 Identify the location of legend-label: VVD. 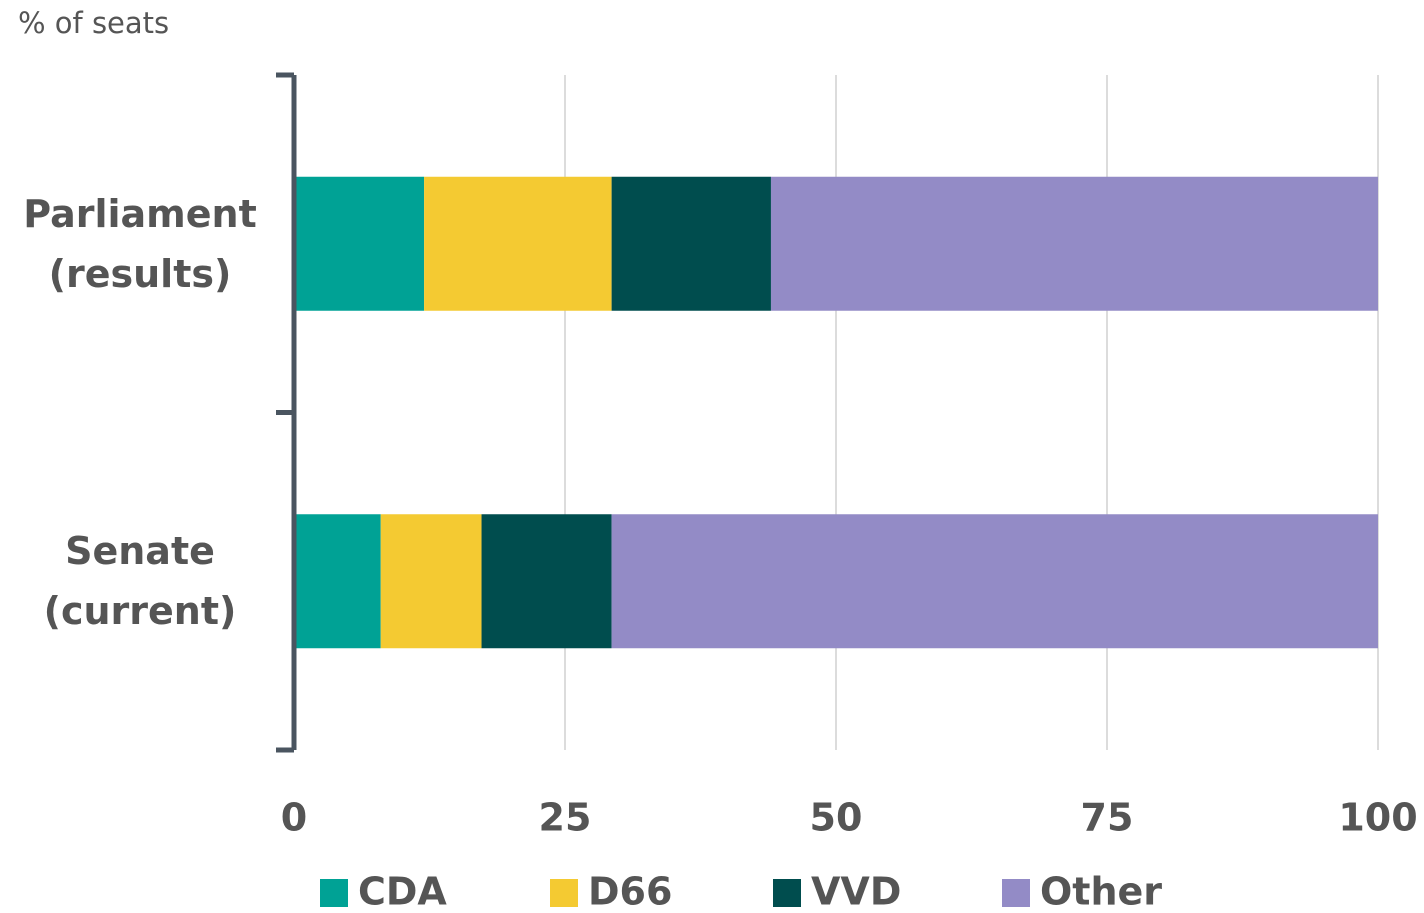
(856, 891).